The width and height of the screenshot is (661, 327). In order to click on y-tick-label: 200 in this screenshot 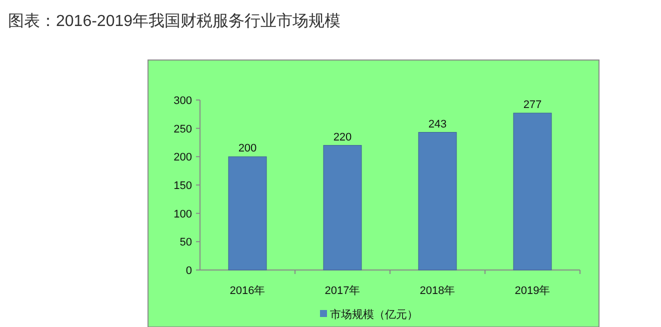, I will do `click(183, 158)`.